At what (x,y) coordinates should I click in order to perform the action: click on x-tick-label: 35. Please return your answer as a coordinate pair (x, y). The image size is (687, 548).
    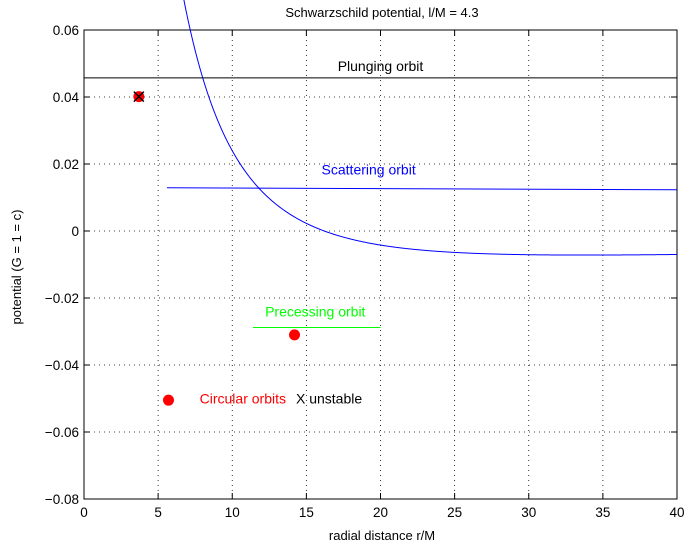
    Looking at the image, I should click on (602, 512).